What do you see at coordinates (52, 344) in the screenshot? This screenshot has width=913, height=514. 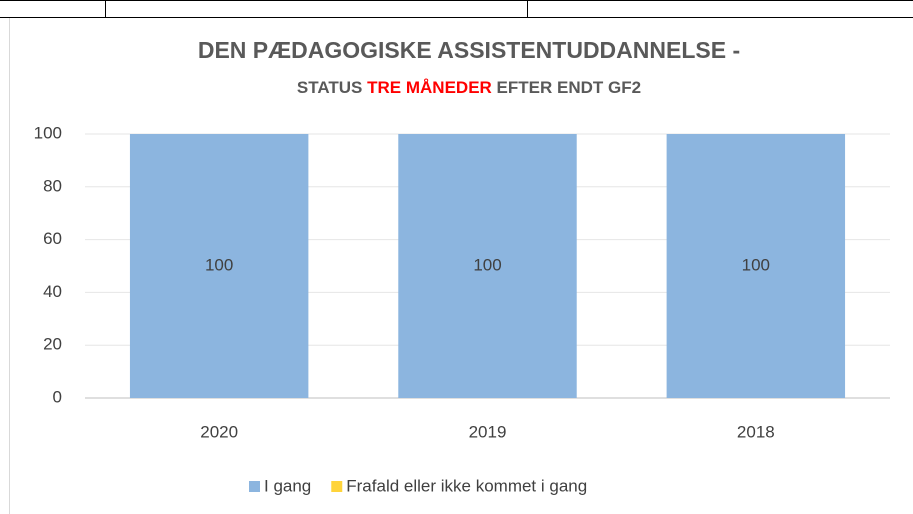 I see `y-tick-label: 20` at bounding box center [52, 344].